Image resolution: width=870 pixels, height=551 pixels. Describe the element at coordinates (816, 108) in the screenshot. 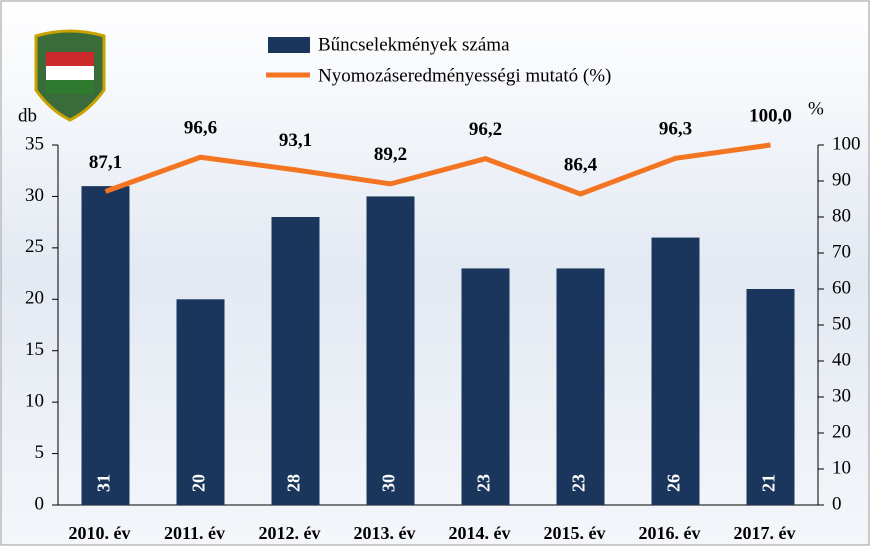

I see `y2-axis-label: %` at that location.